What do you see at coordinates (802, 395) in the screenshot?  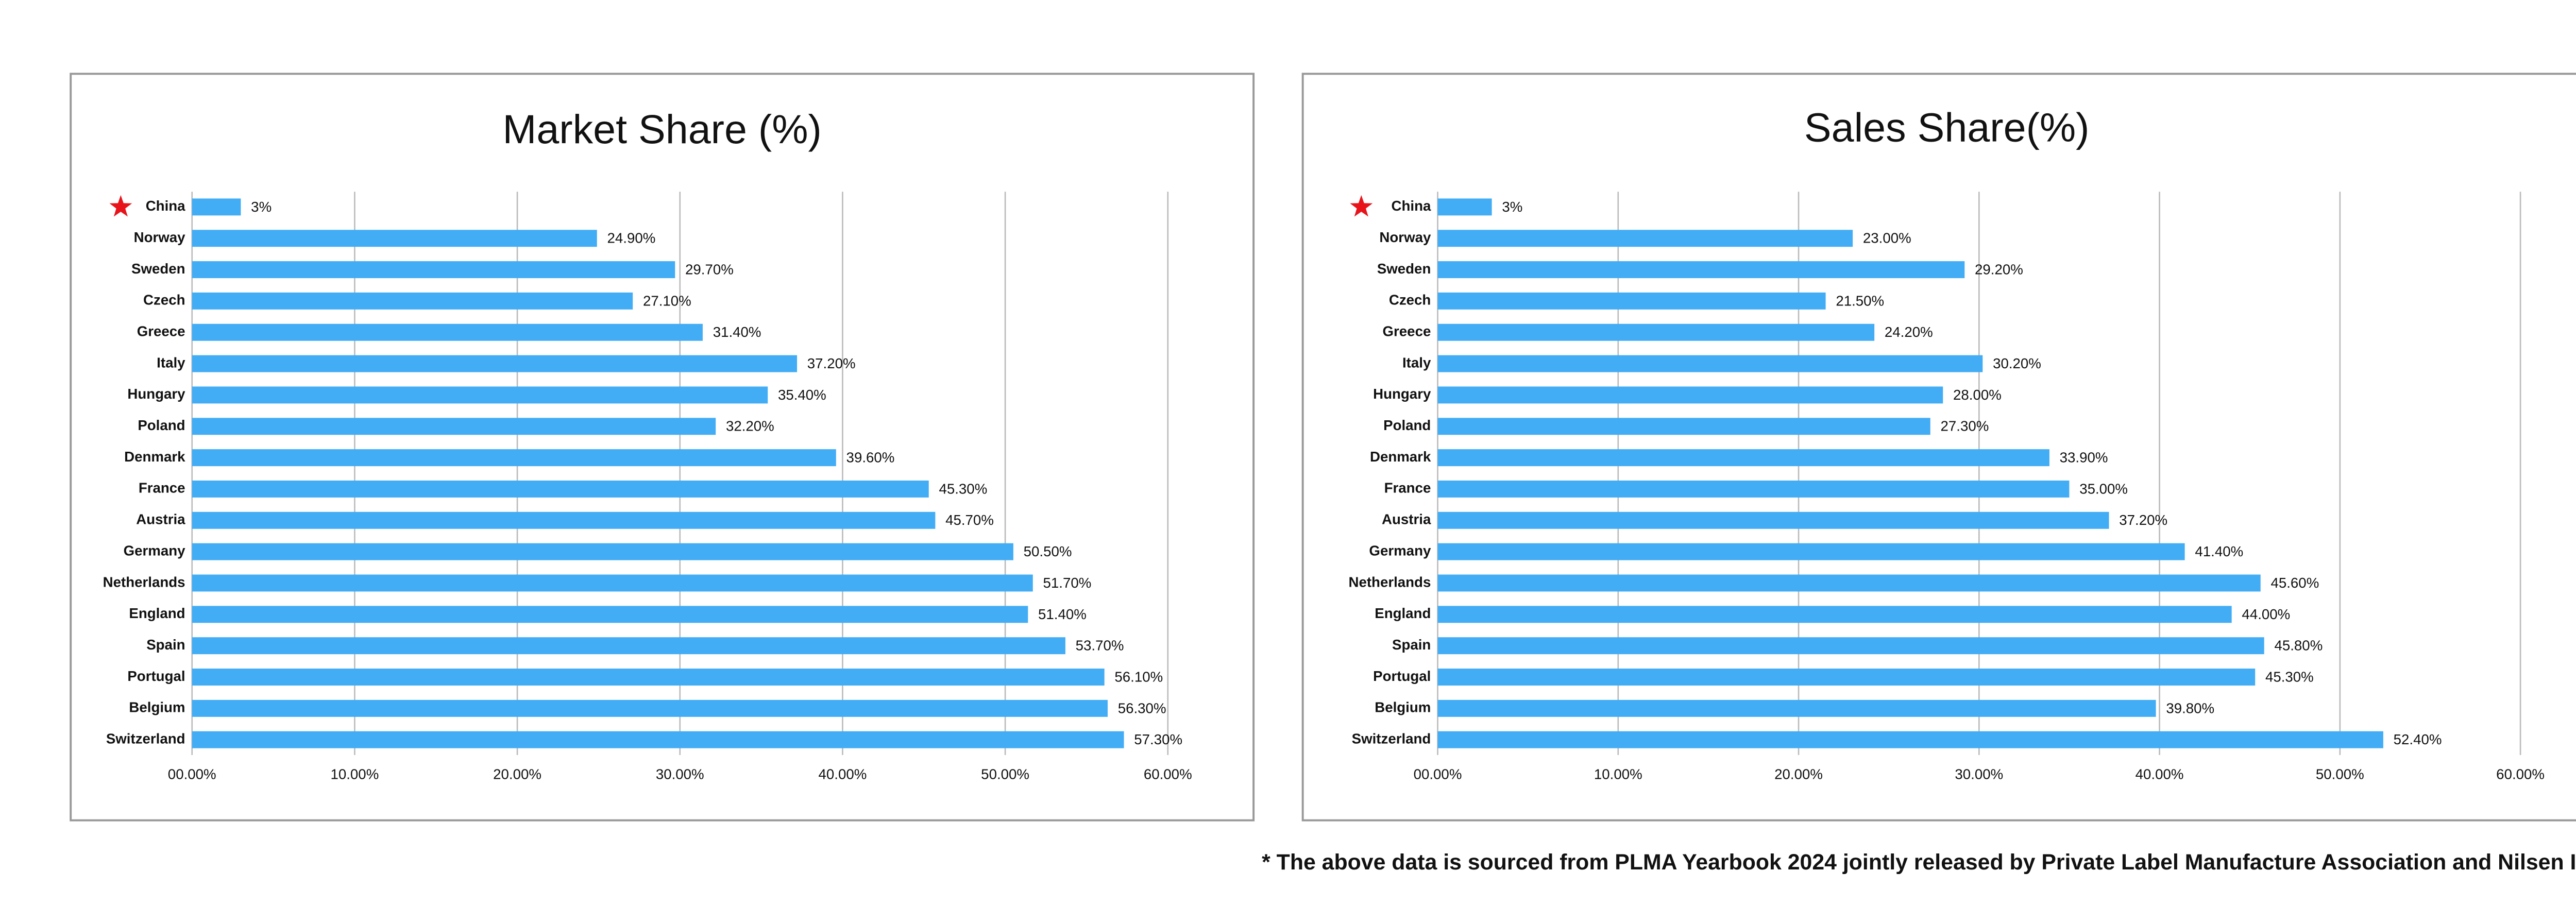 I see `data-label: 35.40%` at bounding box center [802, 395].